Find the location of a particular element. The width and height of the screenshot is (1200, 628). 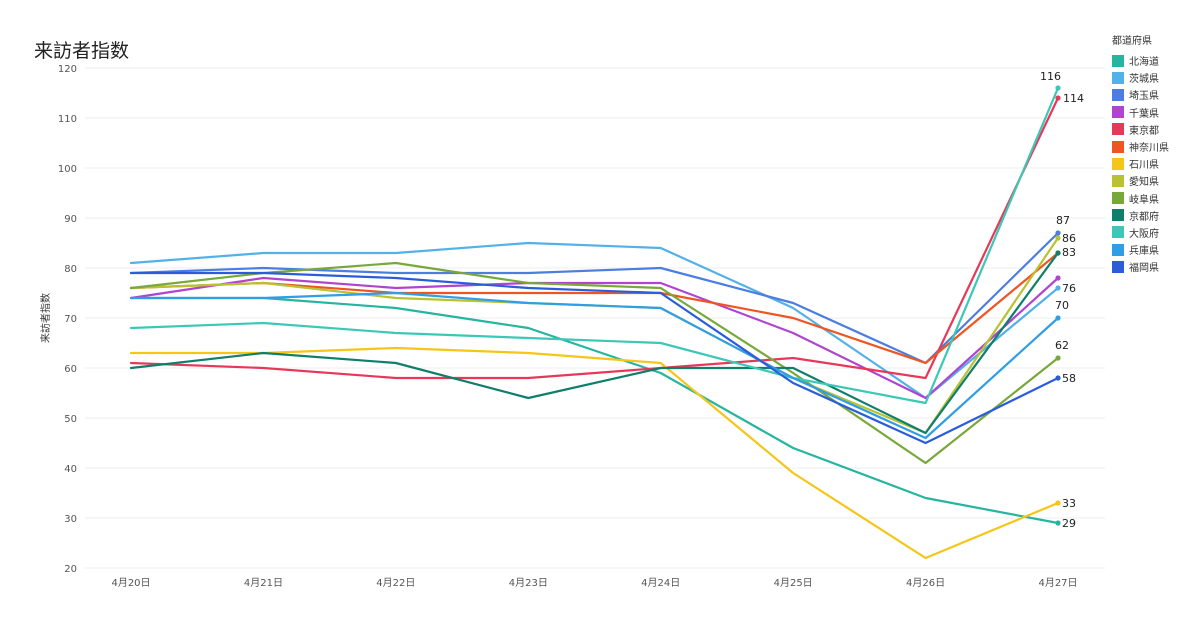

y-tick-label: 60 is located at coordinates (70, 369).